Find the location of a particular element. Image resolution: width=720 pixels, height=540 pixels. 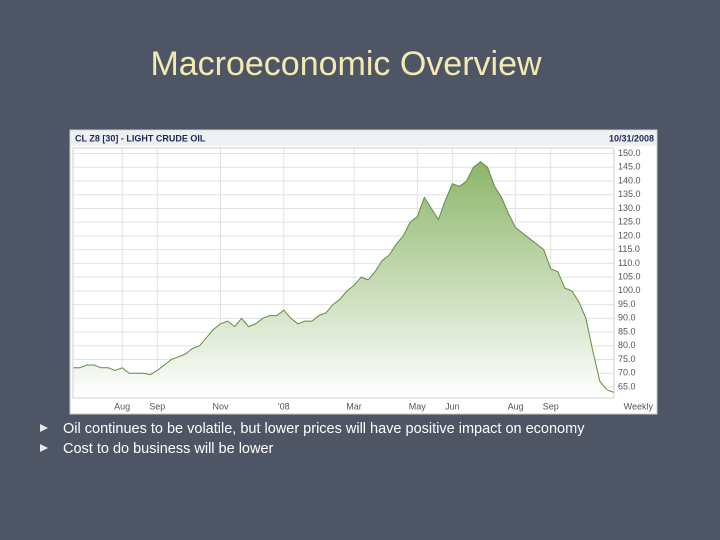

x-tick-label: '08 is located at coordinates (284, 406).